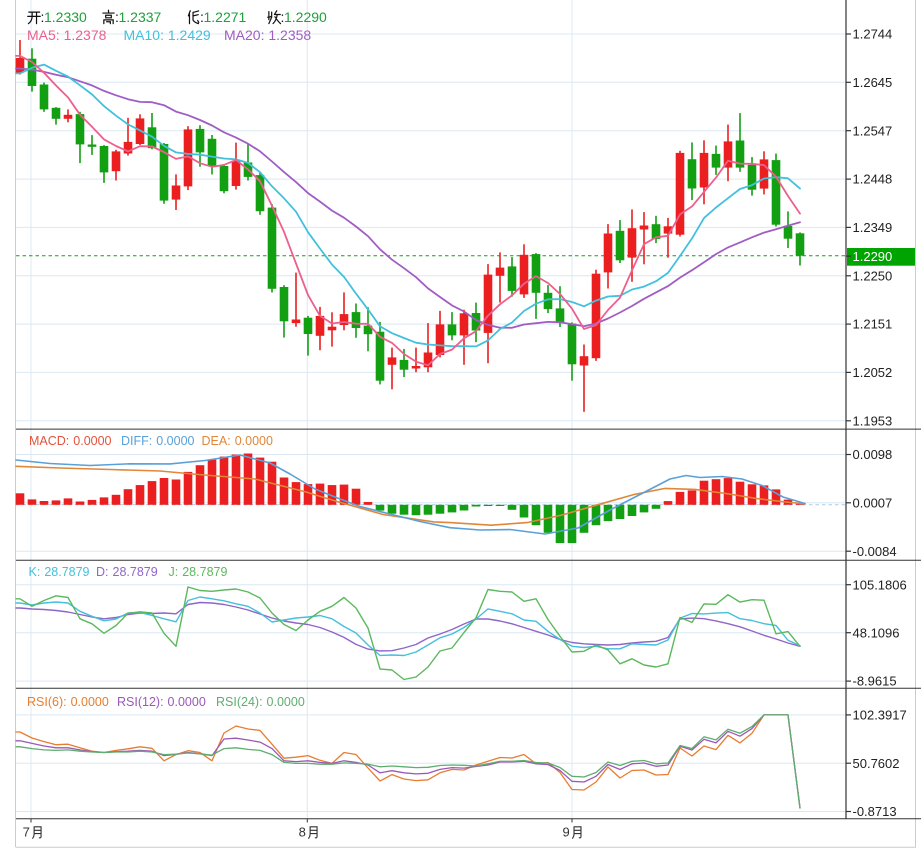 The image size is (921, 863). I want to click on svg-text: 8, so click(302, 832).